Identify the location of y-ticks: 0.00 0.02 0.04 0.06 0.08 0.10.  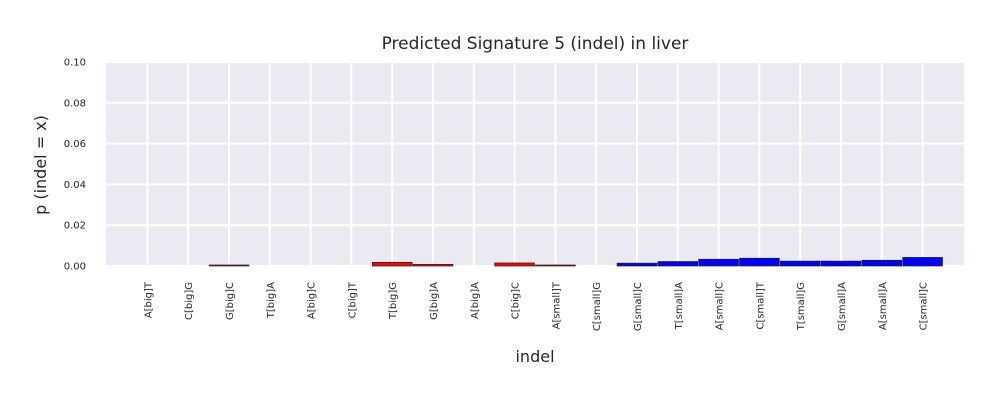
(75, 165).